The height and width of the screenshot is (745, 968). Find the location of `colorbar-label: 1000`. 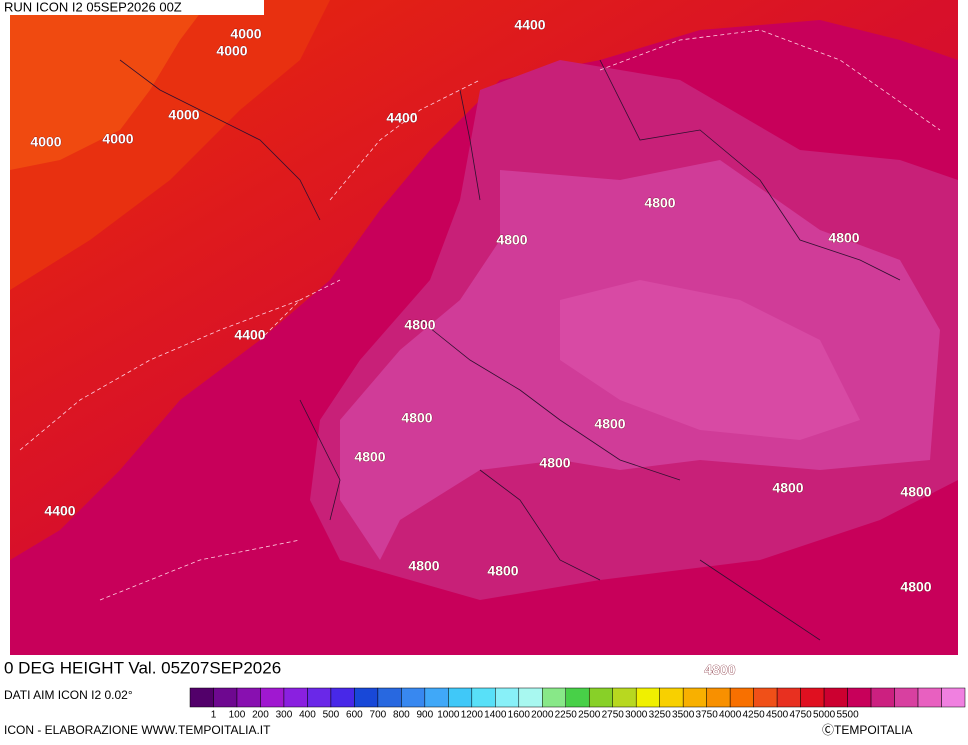

colorbar-label: 1000 is located at coordinates (448, 715).